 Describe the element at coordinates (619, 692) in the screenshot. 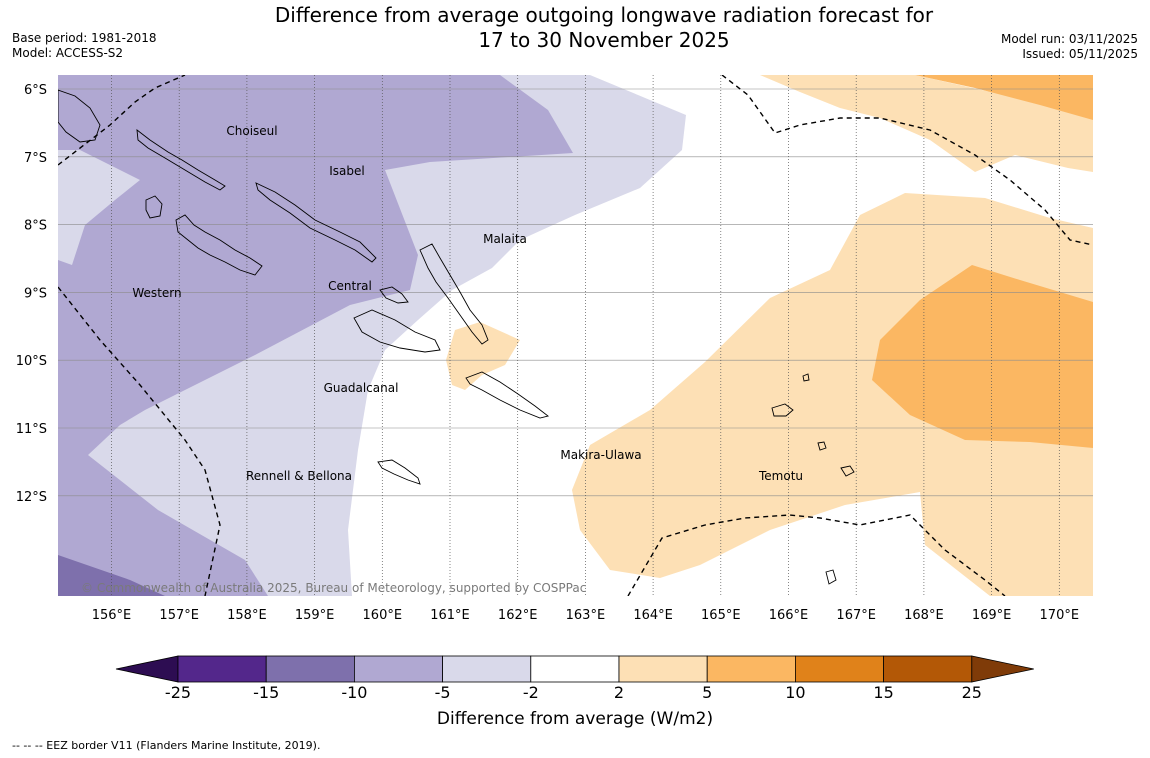

I see `colorbar-tick-label: 2` at that location.